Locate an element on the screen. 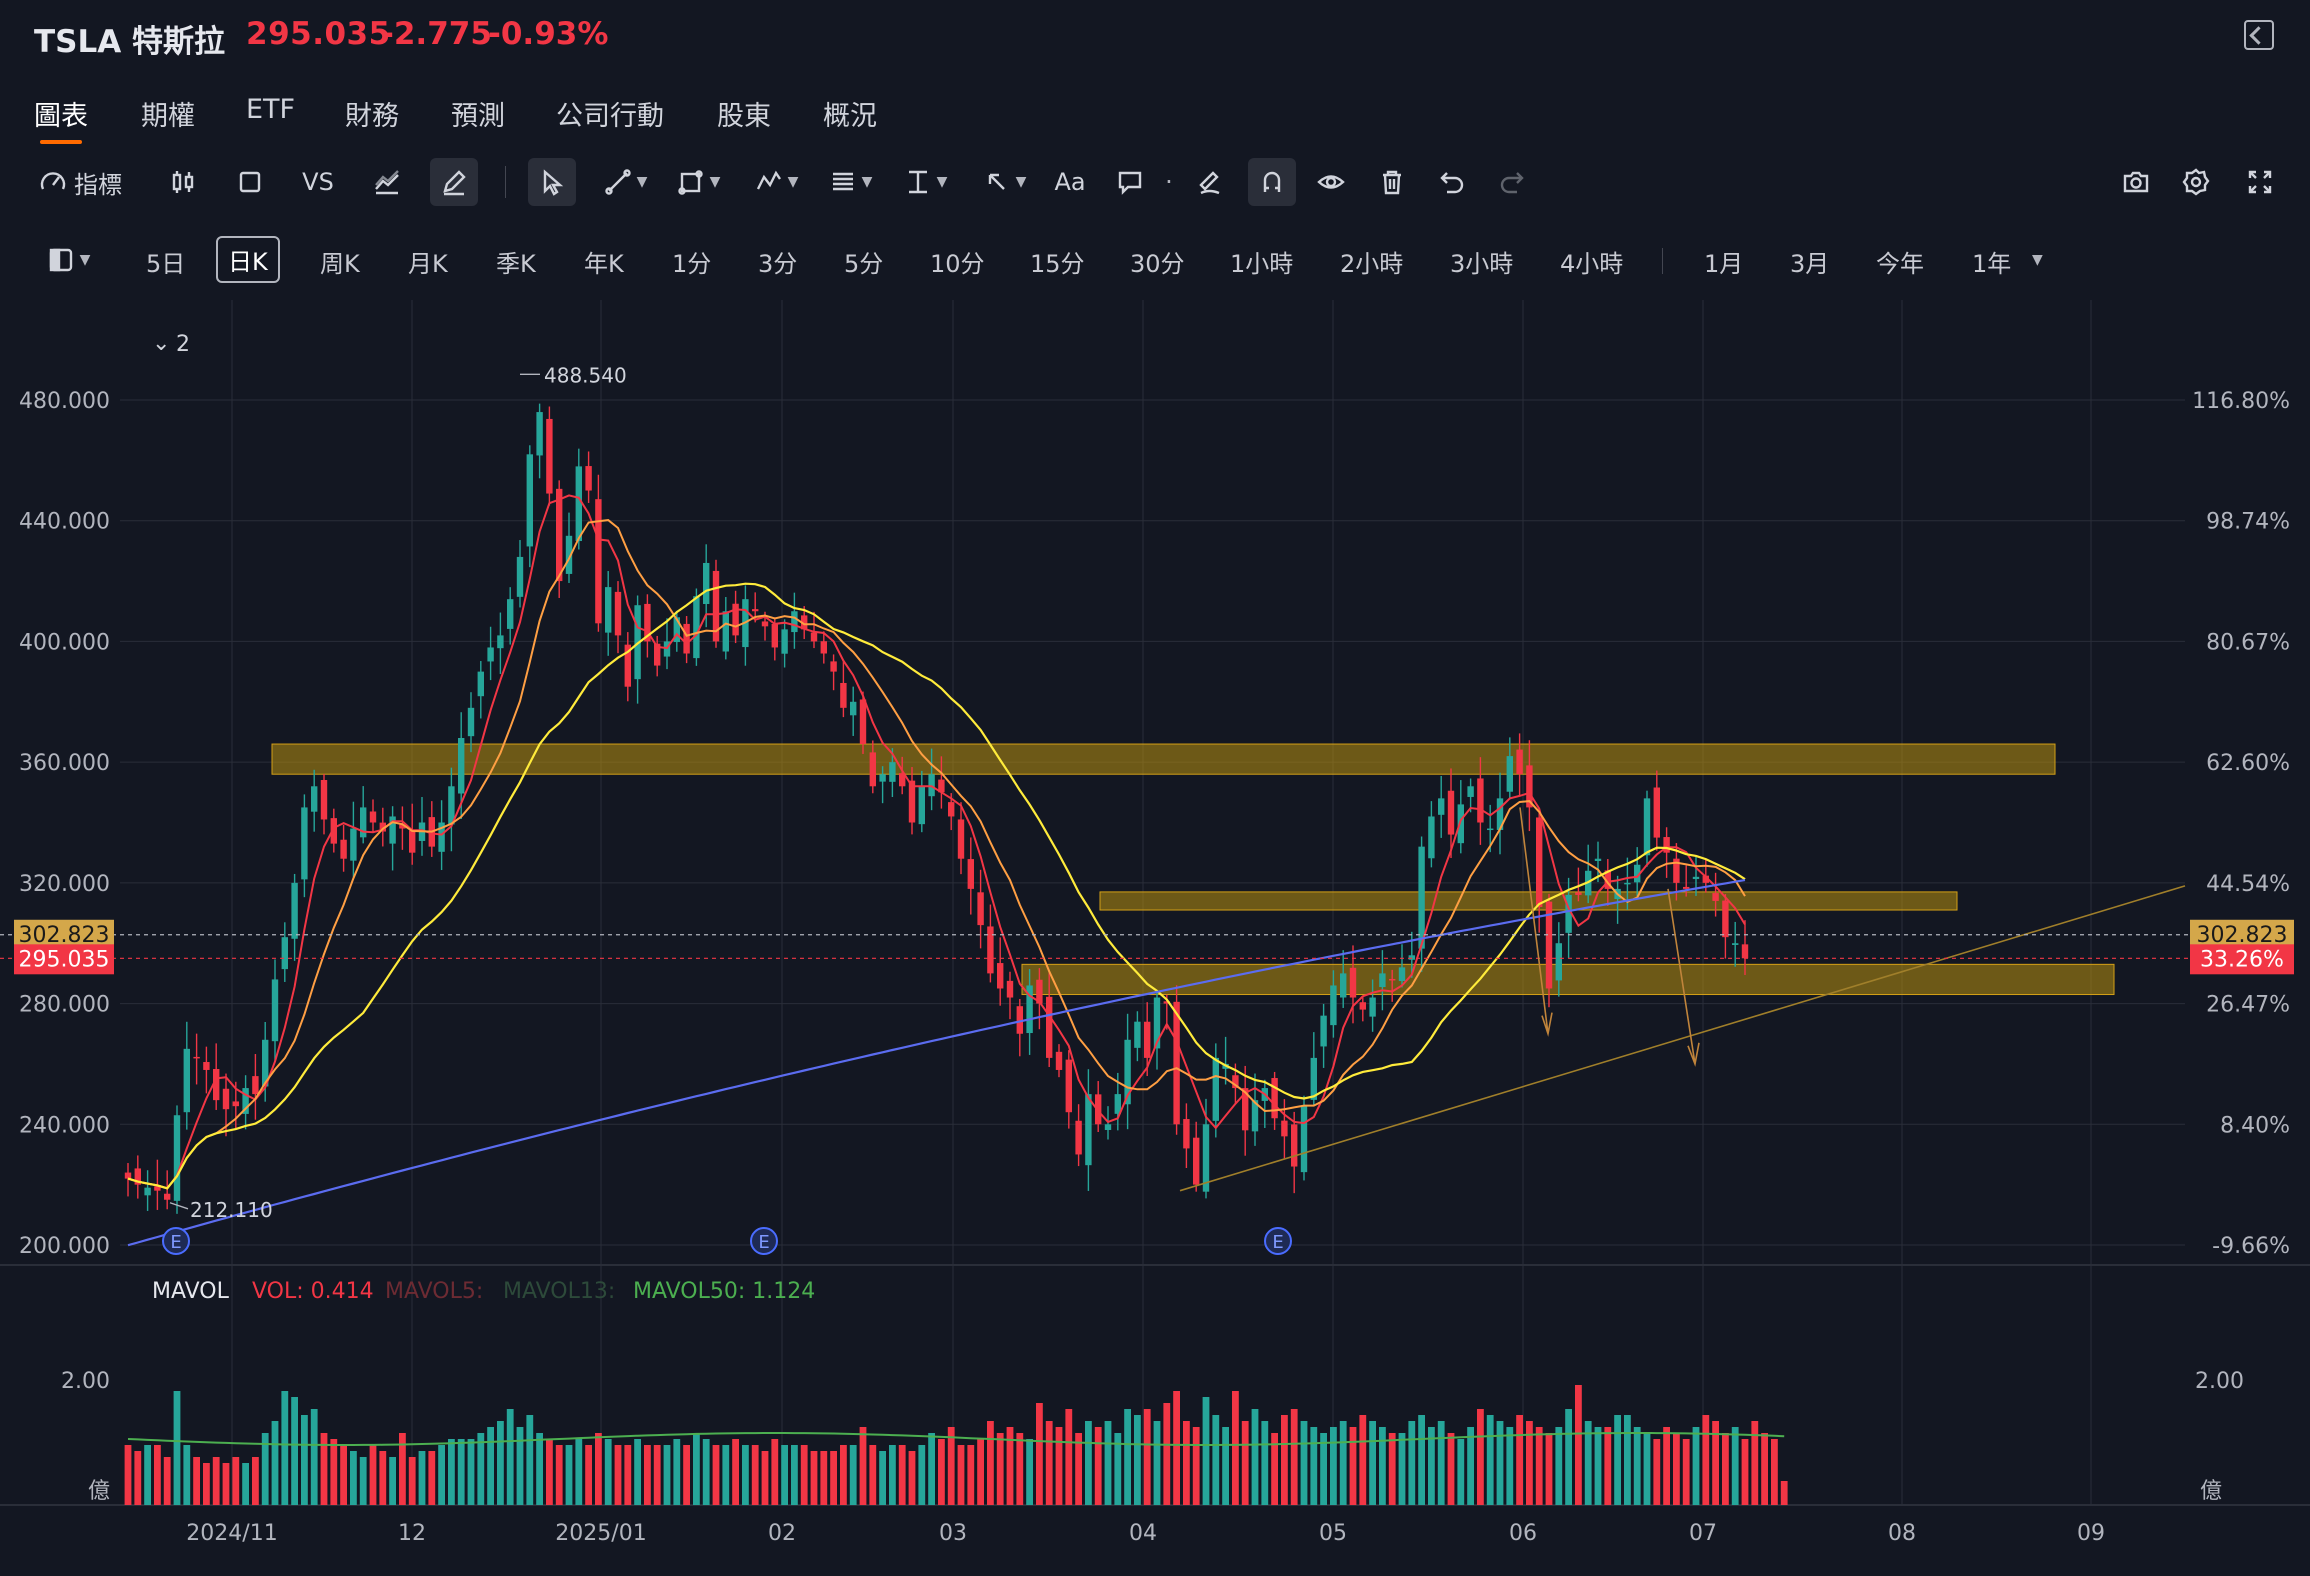 The width and height of the screenshot is (2310, 1576). shape-tool-button: ▼ is located at coordinates (698, 182).